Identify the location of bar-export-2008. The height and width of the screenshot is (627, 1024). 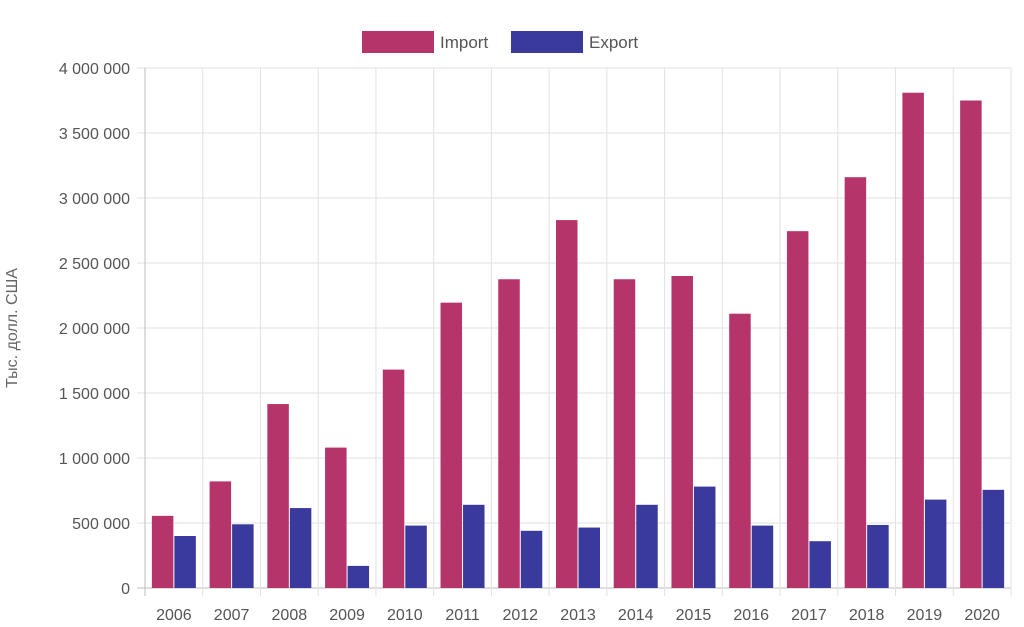
(300, 548).